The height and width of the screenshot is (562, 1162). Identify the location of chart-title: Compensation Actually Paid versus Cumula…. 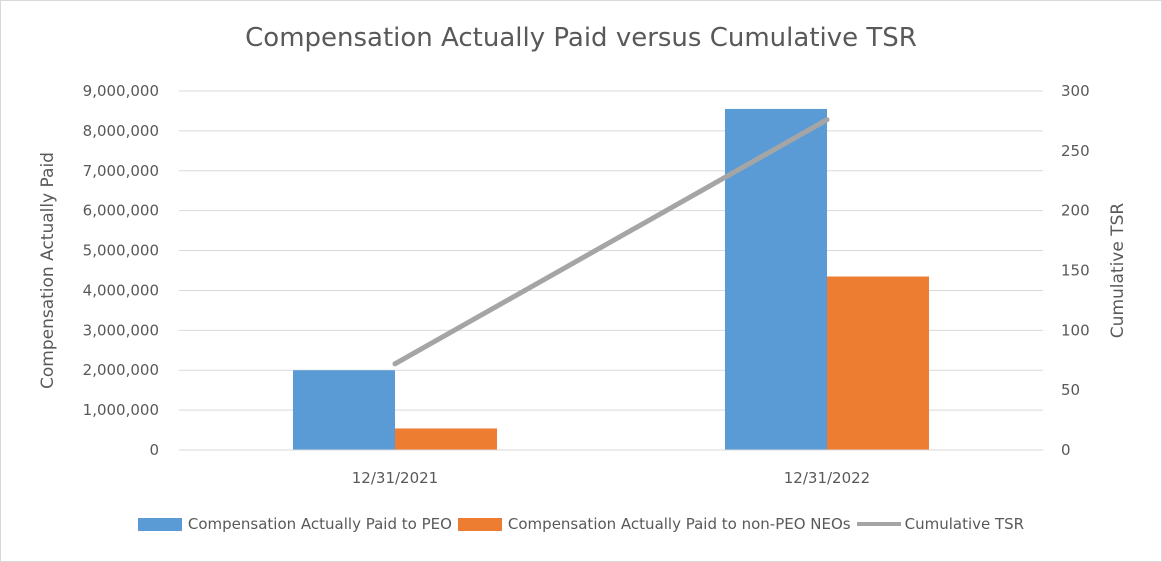
(581, 38).